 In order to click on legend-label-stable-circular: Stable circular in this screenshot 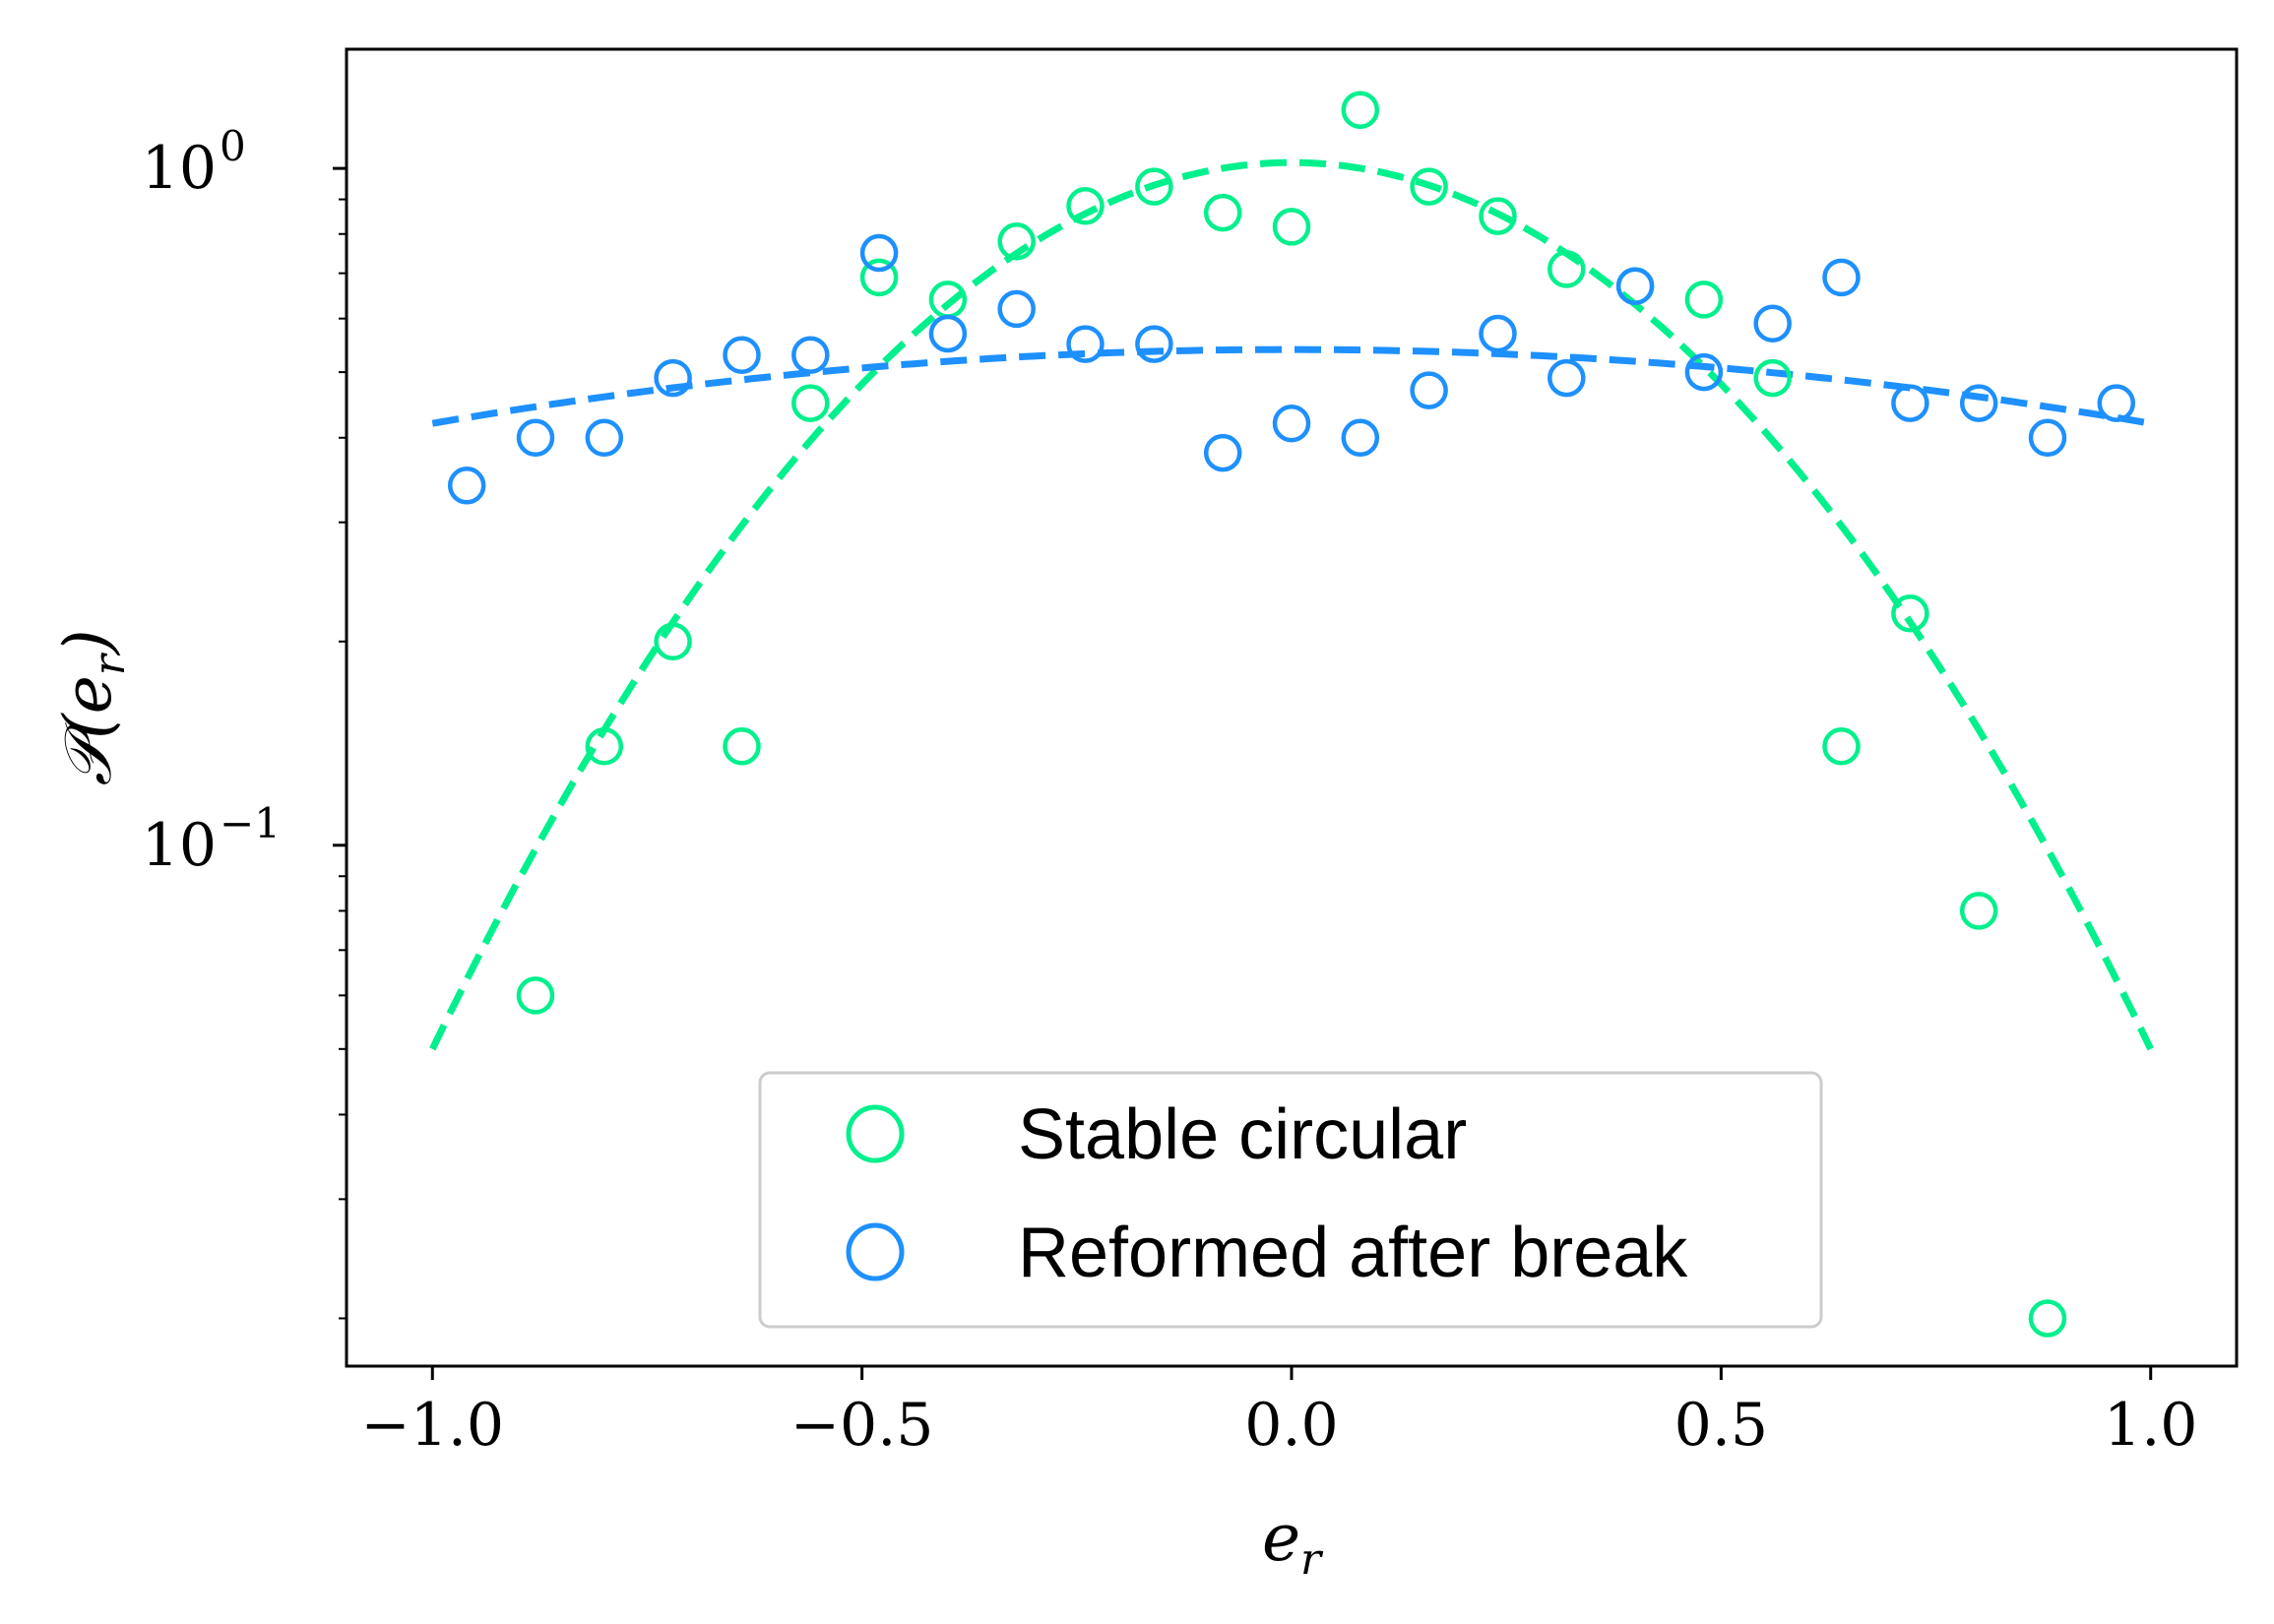, I will do `click(1242, 1134)`.